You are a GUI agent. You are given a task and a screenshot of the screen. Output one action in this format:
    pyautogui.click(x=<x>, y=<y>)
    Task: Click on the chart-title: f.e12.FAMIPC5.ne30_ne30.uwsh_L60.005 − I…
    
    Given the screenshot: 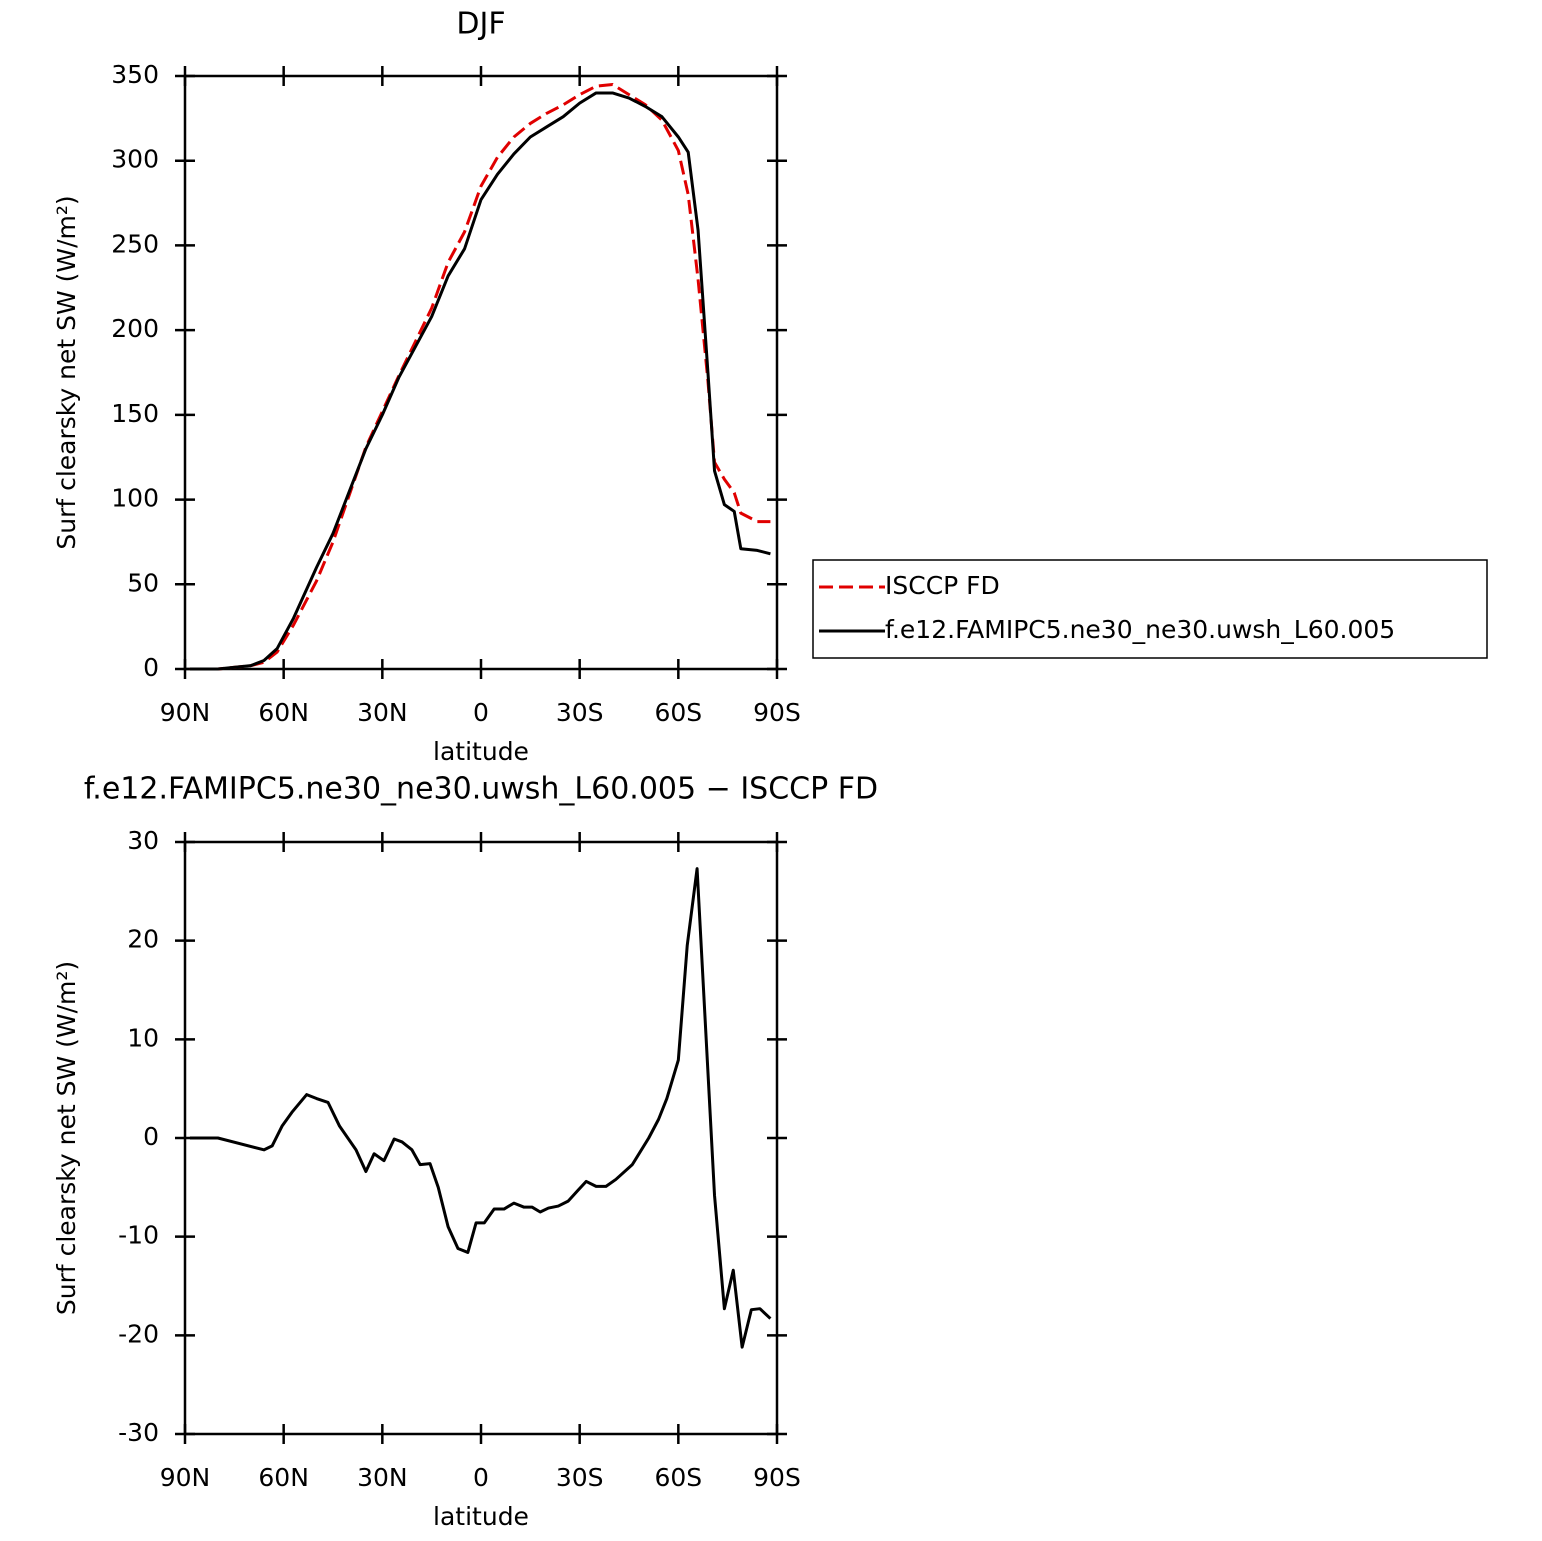 What is the action you would take?
    pyautogui.click(x=481, y=789)
    